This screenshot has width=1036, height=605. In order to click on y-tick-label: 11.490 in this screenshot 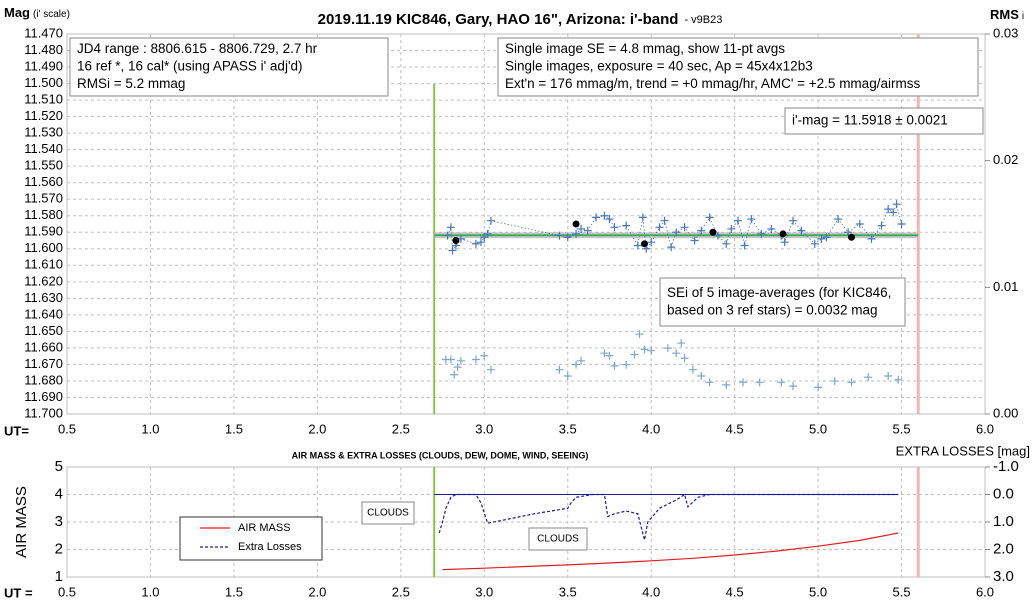, I will do `click(43, 65)`.